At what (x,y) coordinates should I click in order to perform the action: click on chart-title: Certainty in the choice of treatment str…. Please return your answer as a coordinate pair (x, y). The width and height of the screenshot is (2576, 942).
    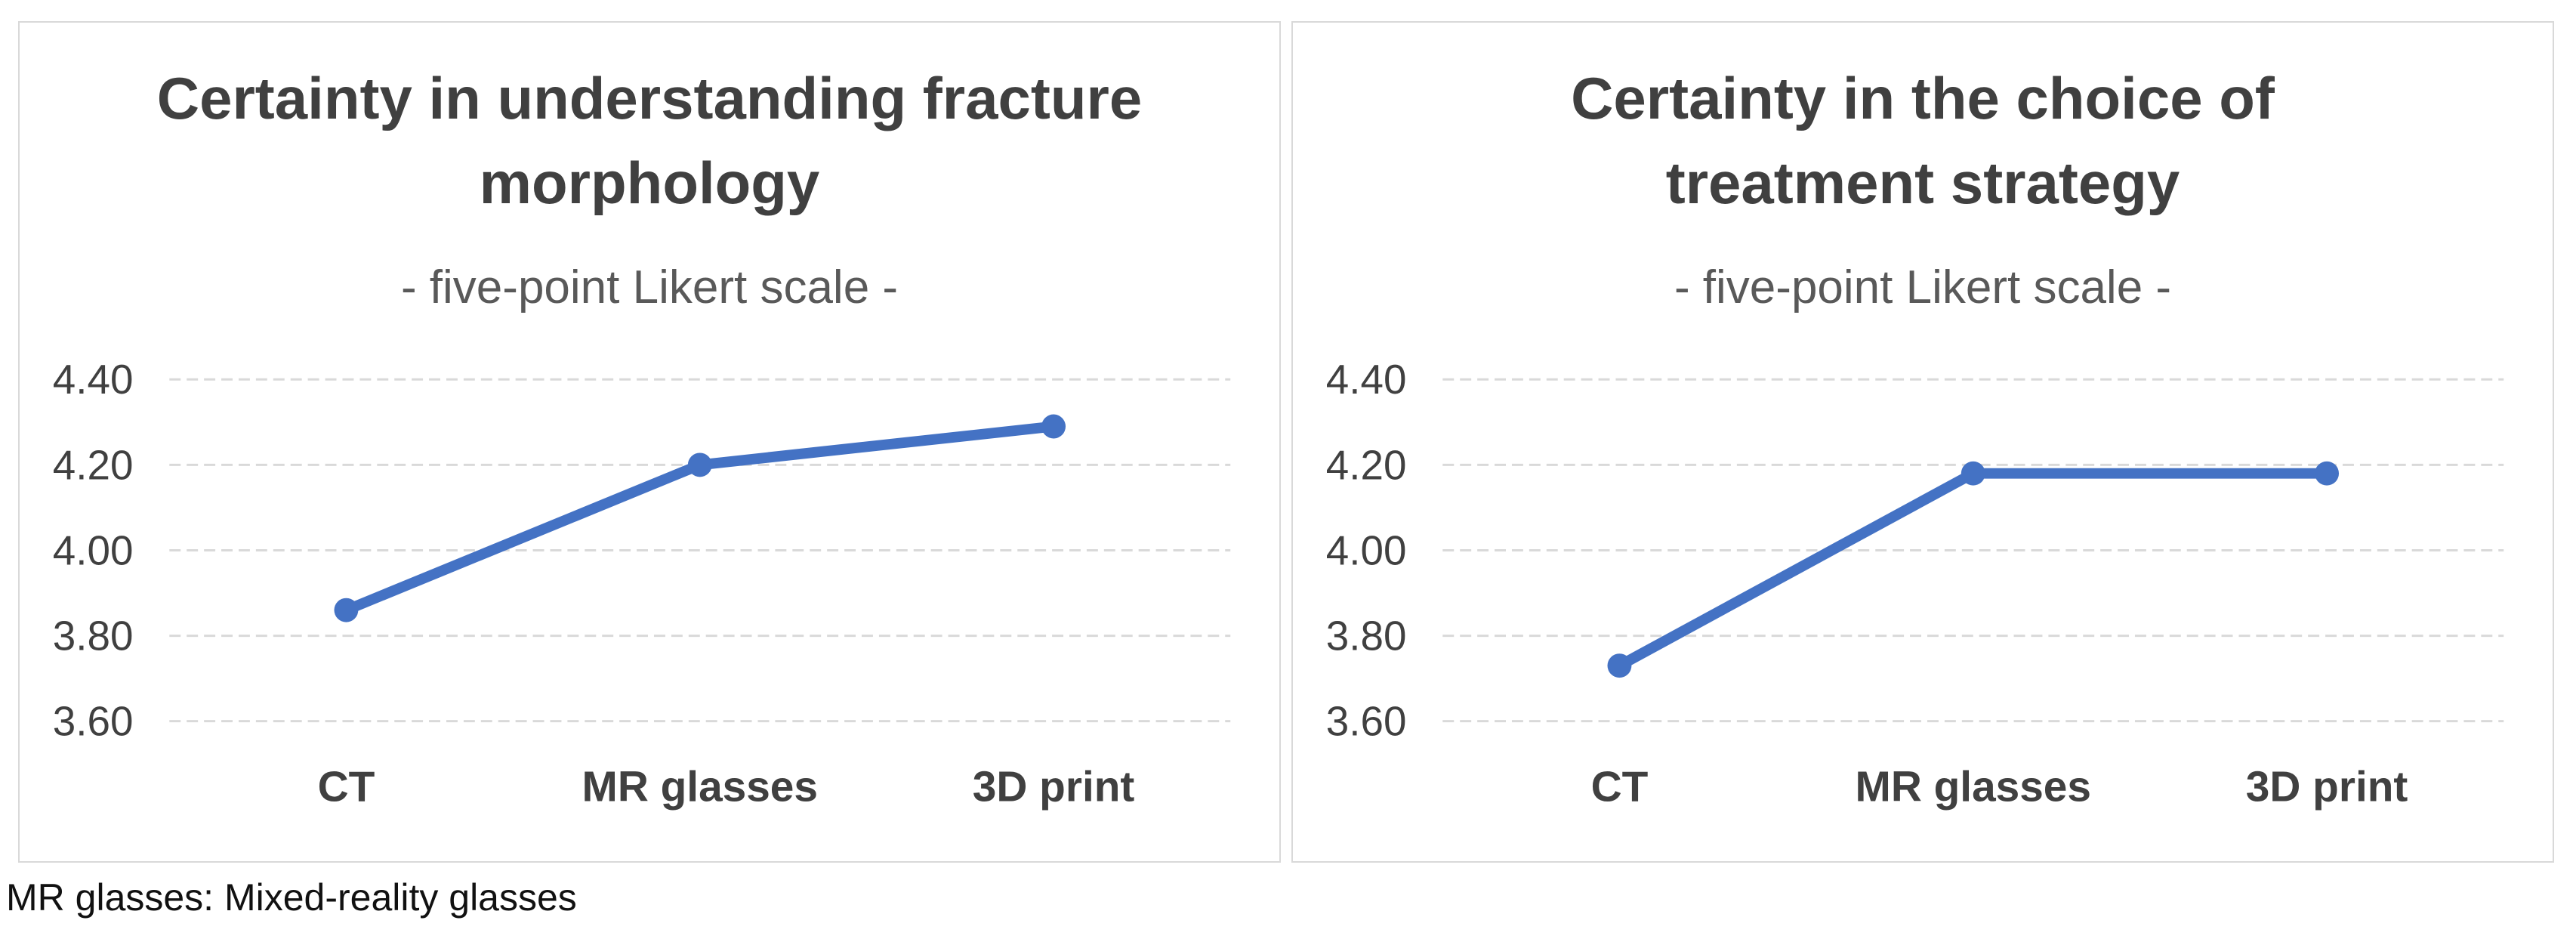
    Looking at the image, I should click on (1923, 140).